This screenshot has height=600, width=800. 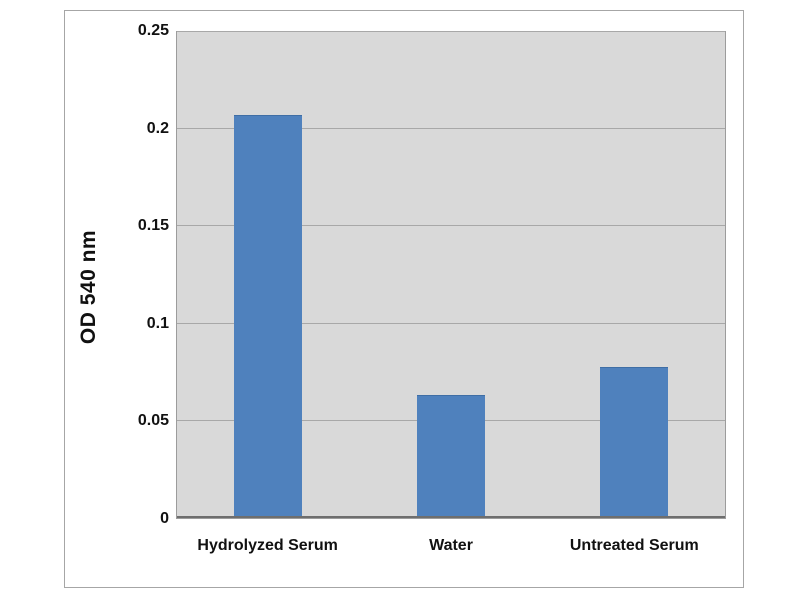 I want to click on y-tick-label: 0.1, so click(x=157, y=323).